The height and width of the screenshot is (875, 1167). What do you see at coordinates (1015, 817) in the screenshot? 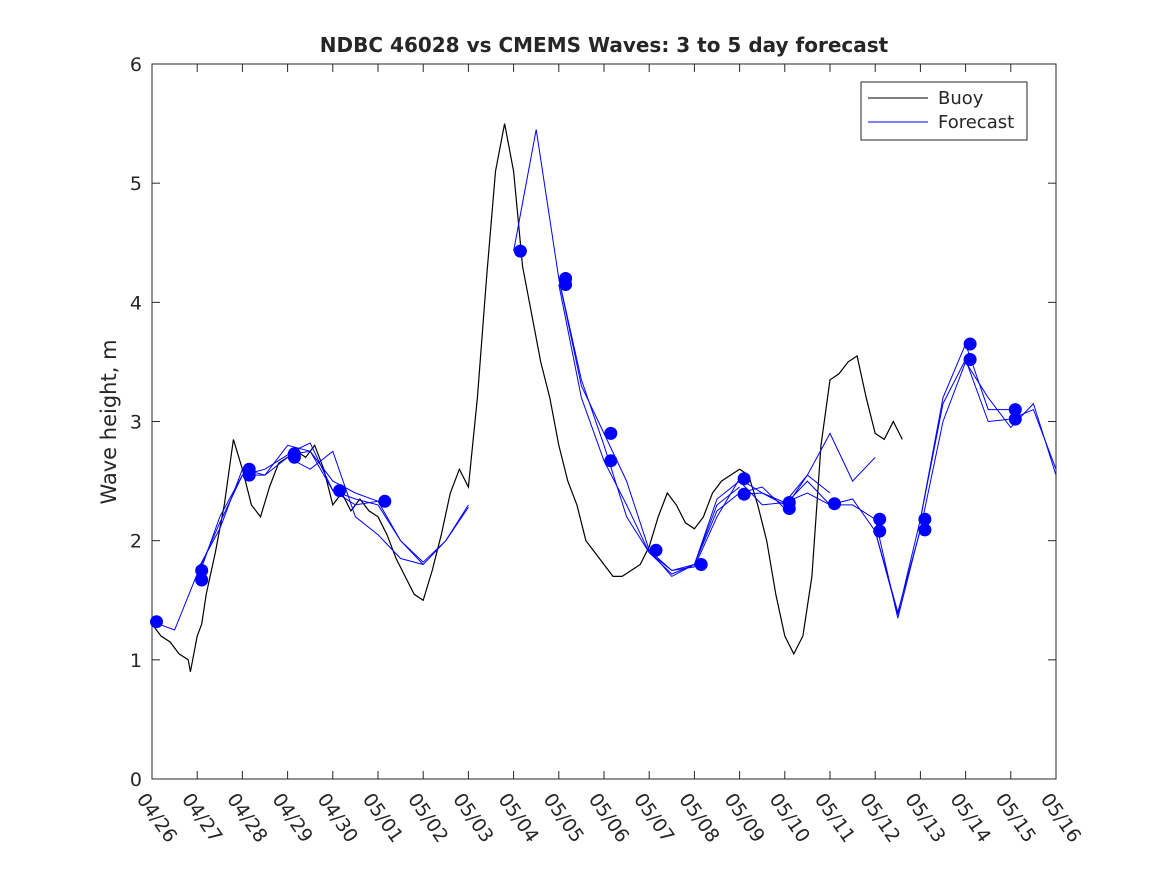
I see `x-tick-label: 05/15` at bounding box center [1015, 817].